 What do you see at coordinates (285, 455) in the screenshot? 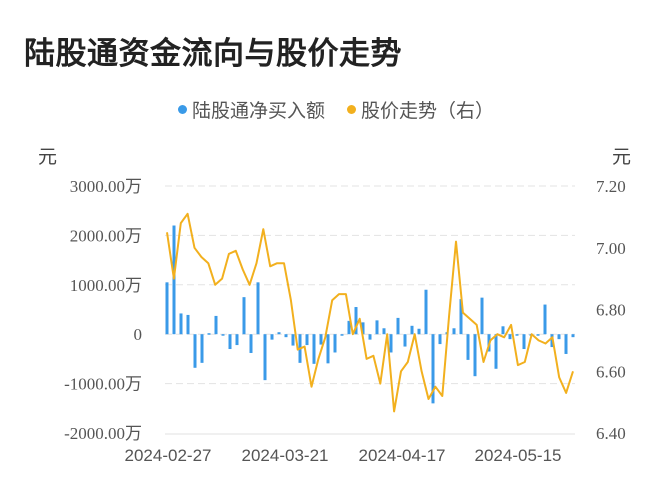
I see `x-axis-tick: 2024-03-21` at bounding box center [285, 455].